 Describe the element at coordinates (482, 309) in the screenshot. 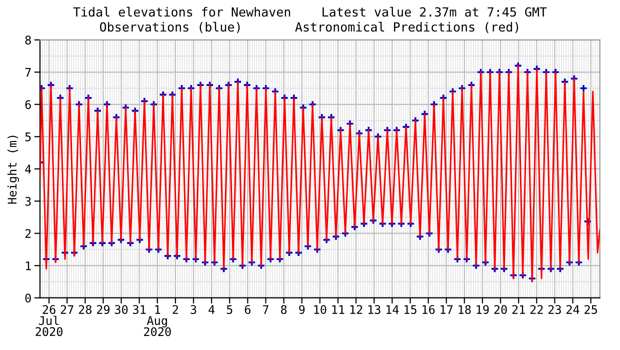

I see `x-tick-label: 19` at that location.